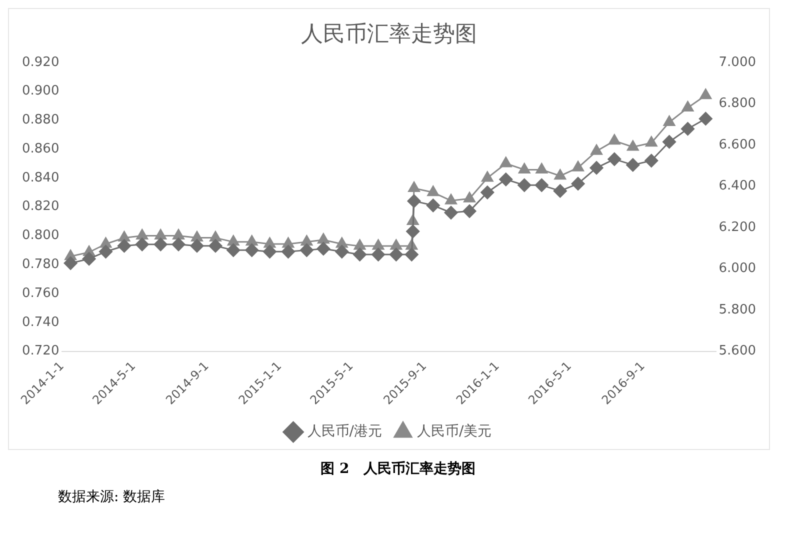 The height and width of the screenshot is (542, 800). What do you see at coordinates (41, 206) in the screenshot?
I see `y-tick-label: 0.820` at bounding box center [41, 206].